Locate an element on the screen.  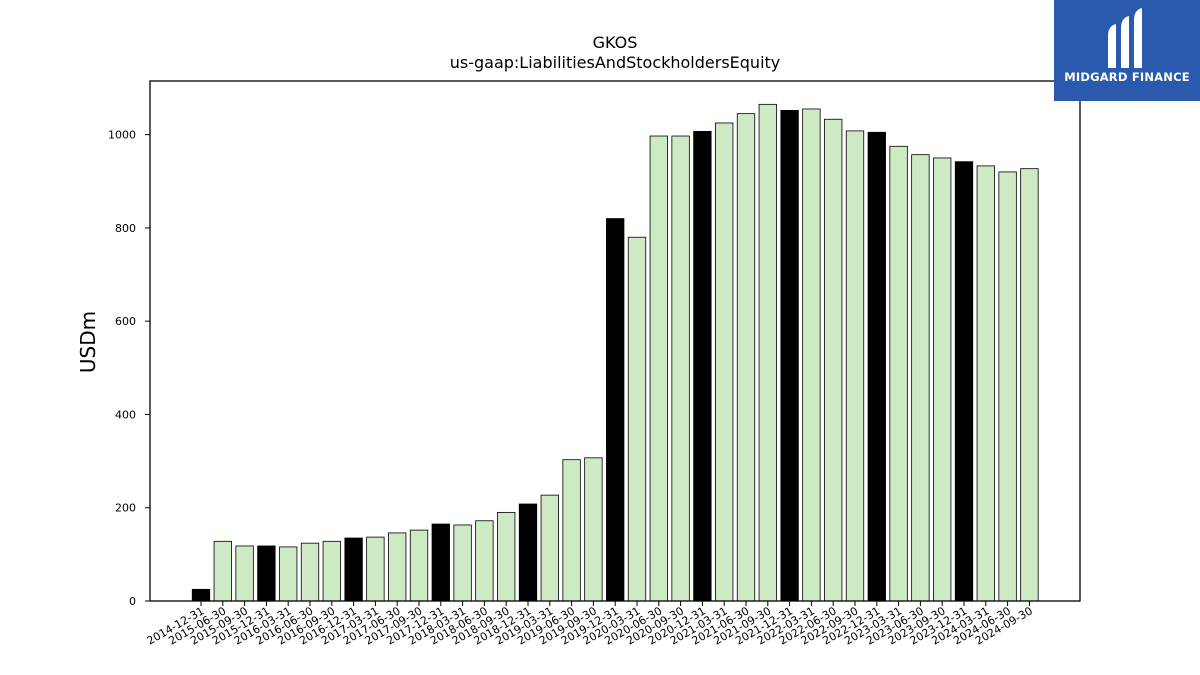
y-axis-ticks: 0 200 400 600 800 1000 is located at coordinates (129, 368).